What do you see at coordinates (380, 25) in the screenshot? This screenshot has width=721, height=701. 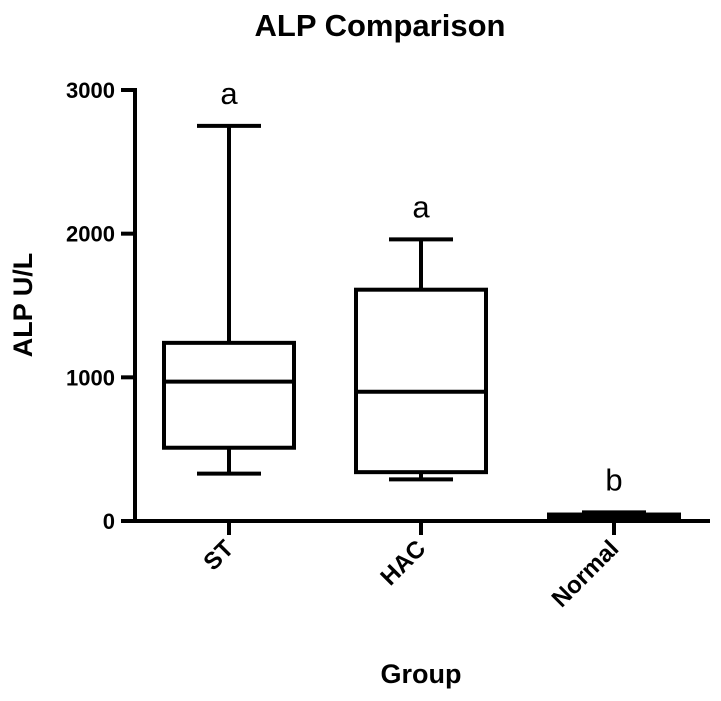 I see `chart-title: ALP Comparison` at bounding box center [380, 25].